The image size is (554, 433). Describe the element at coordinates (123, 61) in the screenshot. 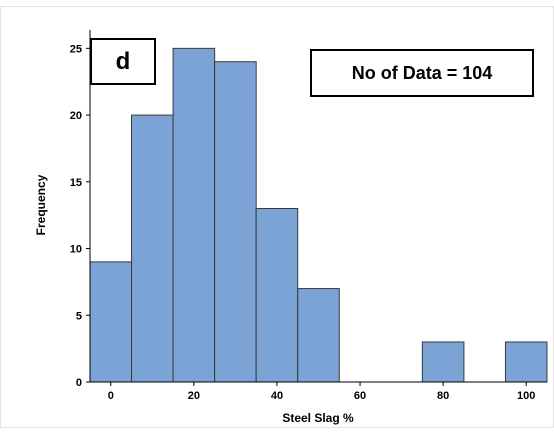

I see `panel-label: d` at that location.